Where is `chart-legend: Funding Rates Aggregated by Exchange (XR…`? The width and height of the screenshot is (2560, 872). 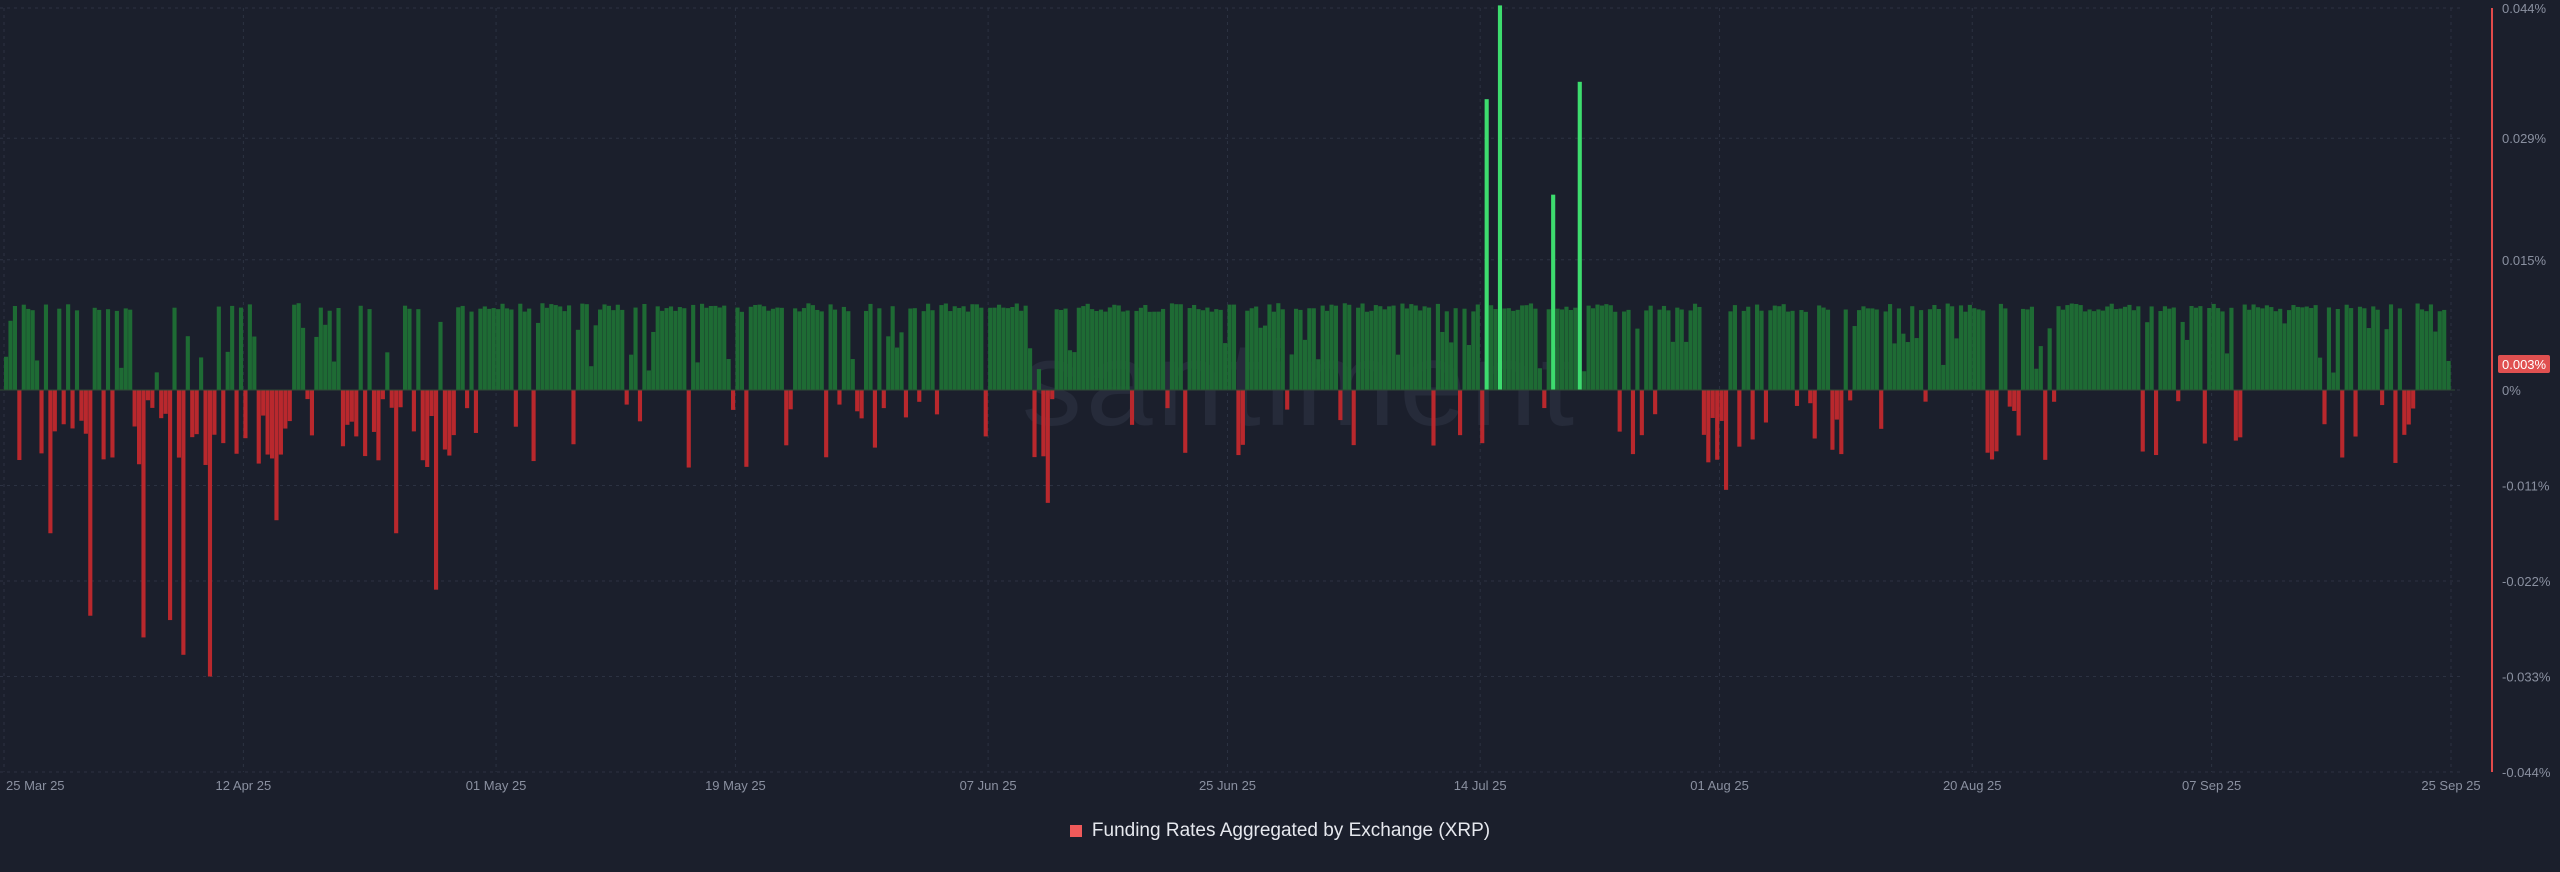 chart-legend: Funding Rates Aggregated by Exchange (XR… is located at coordinates (1280, 831).